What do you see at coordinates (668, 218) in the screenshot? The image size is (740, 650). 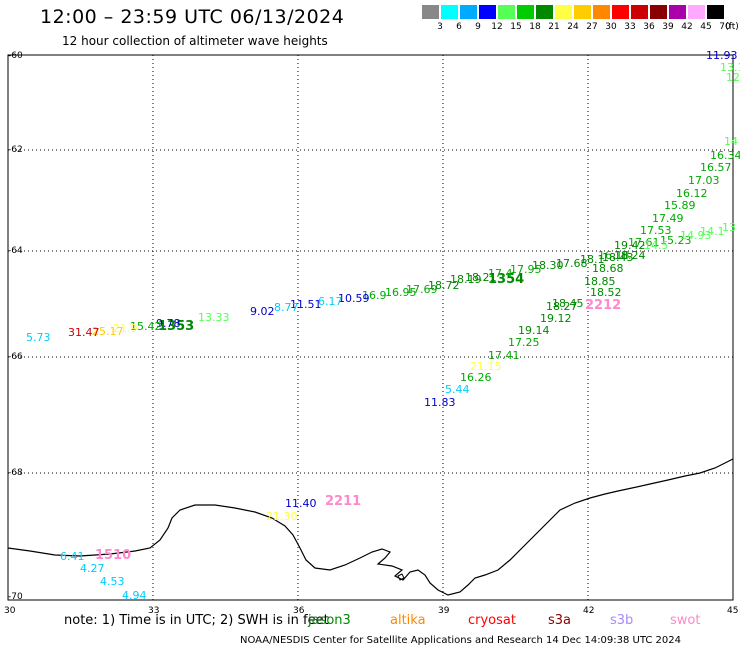 I see `wave-height-label: 17.49` at bounding box center [668, 218].